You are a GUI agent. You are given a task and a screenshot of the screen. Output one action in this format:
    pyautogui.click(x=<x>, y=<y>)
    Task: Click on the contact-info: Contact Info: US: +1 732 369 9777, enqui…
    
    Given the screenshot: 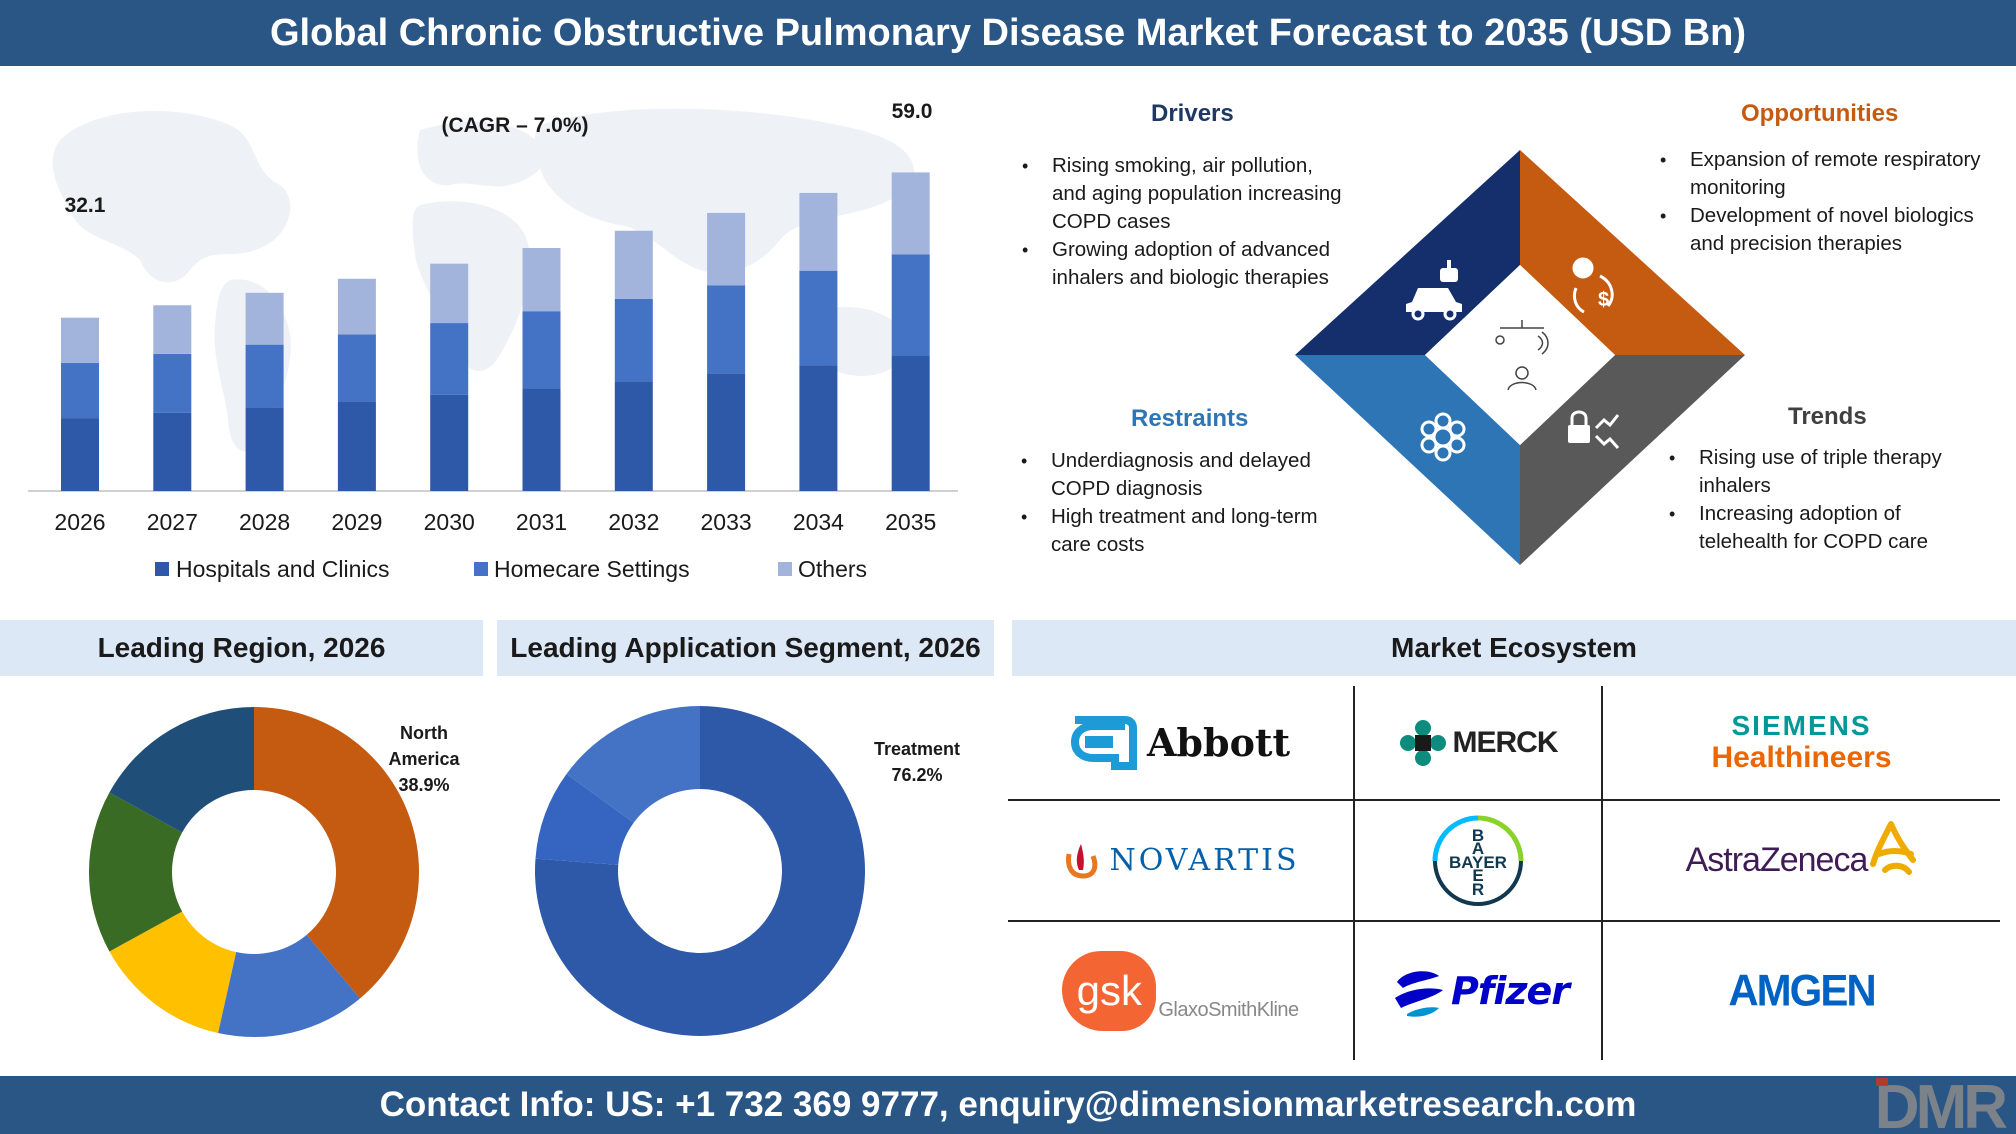 What is the action you would take?
    pyautogui.click(x=1008, y=1104)
    